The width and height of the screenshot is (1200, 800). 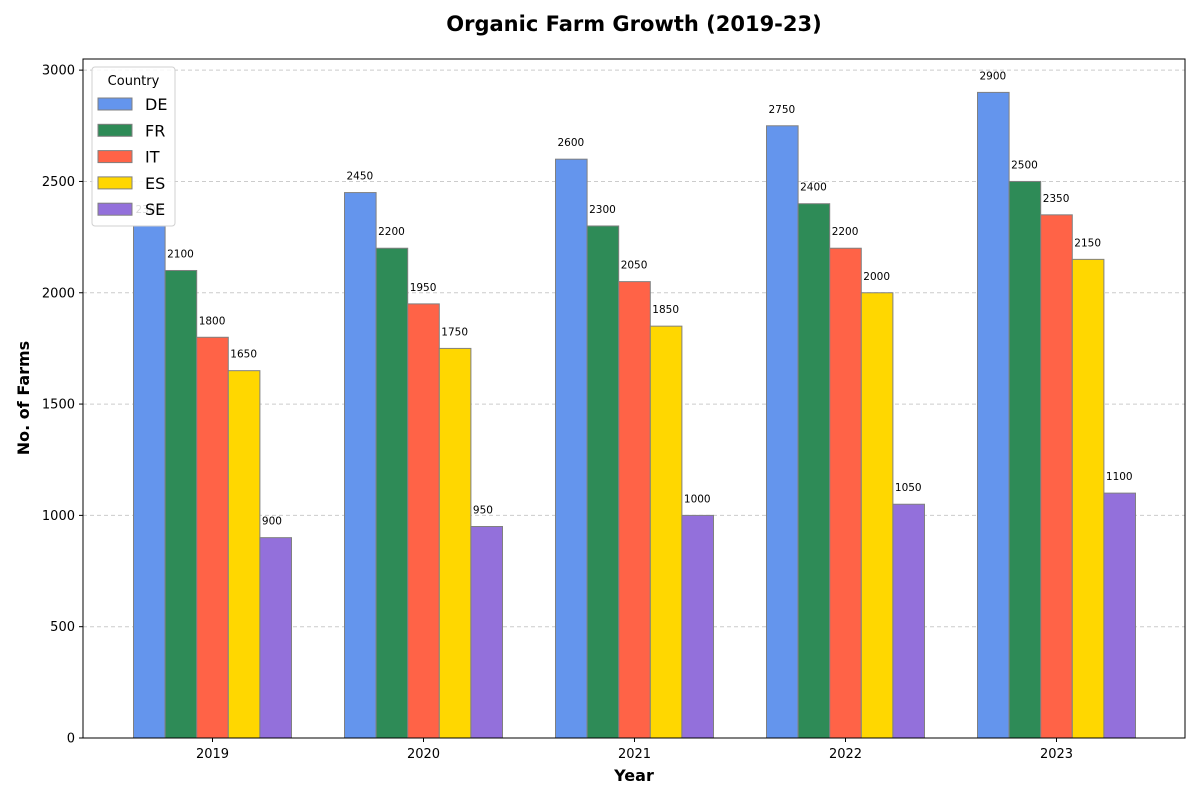 What do you see at coordinates (423, 521) in the screenshot?
I see `bar-it-2020` at bounding box center [423, 521].